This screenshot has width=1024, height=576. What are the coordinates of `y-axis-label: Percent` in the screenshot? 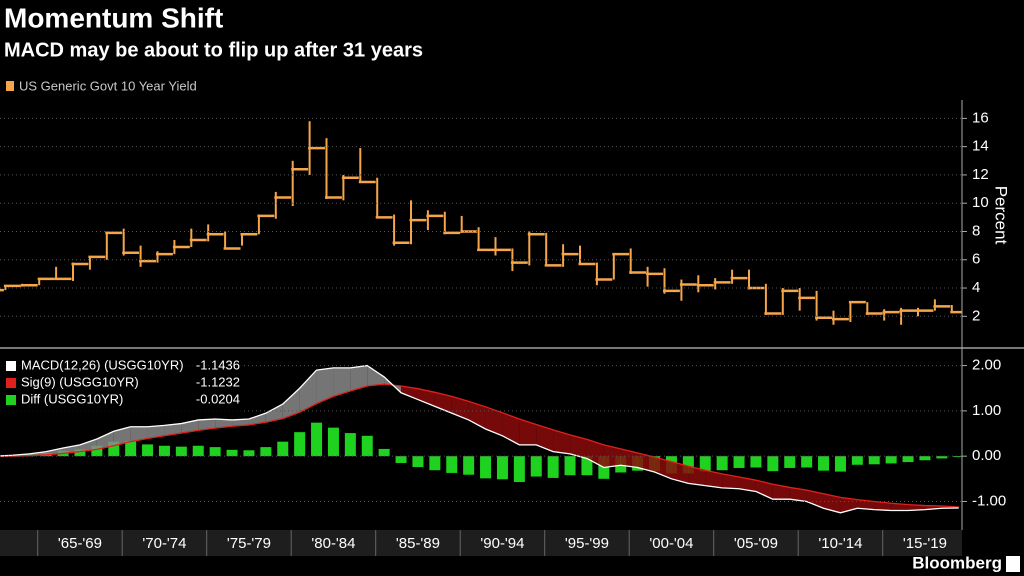 It's located at (1001, 215).